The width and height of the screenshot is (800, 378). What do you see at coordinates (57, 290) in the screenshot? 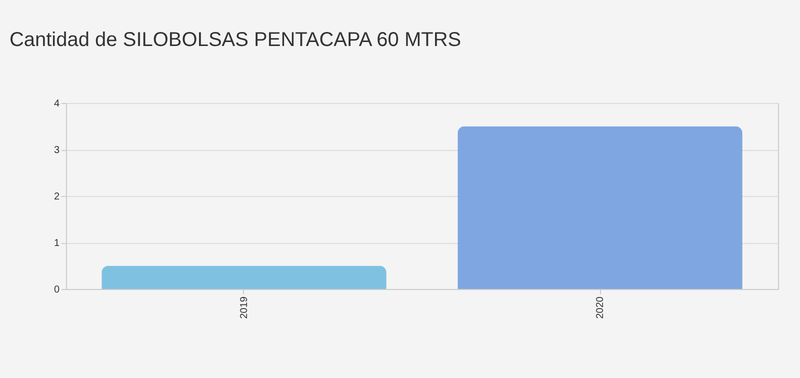
I see `y-tick-label: 0` at bounding box center [57, 290].